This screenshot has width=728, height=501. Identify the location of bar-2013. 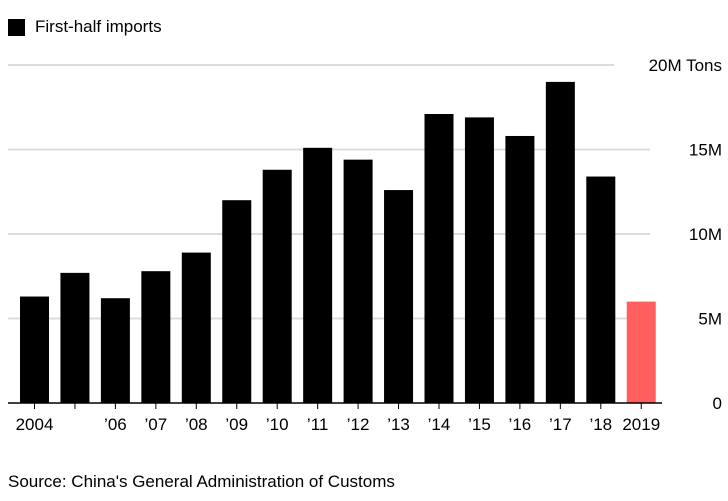
(399, 296).